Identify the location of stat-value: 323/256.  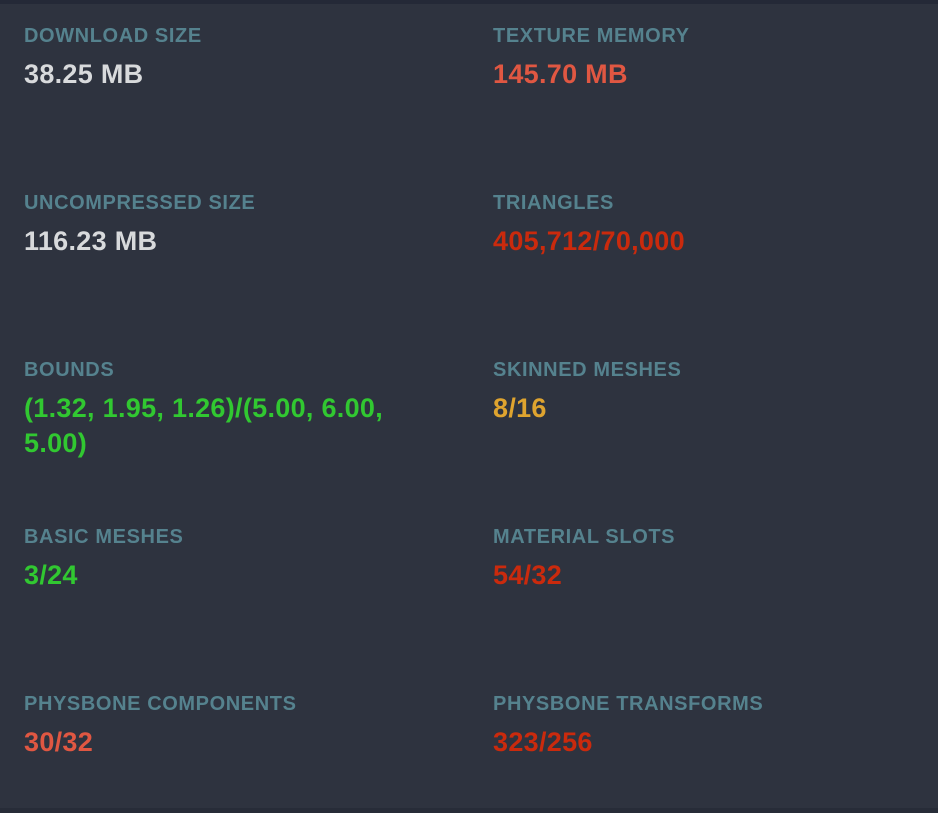
(543, 742).